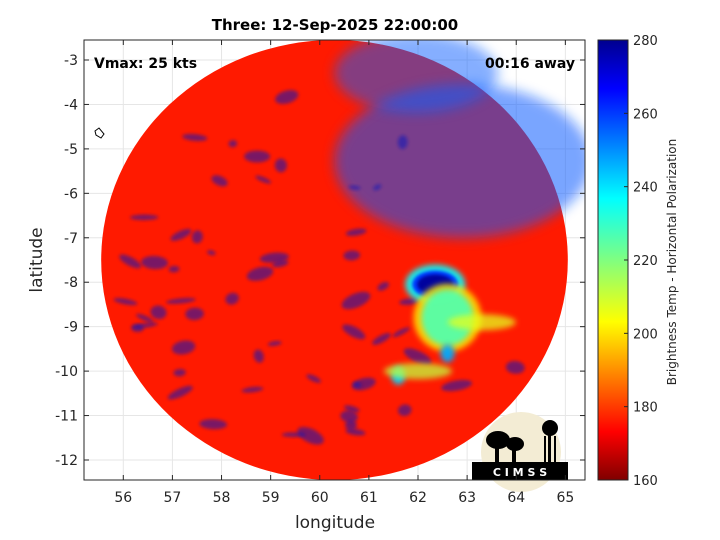  Describe the element at coordinates (71, 239) in the screenshot. I see `y-tick-label: -7` at that location.